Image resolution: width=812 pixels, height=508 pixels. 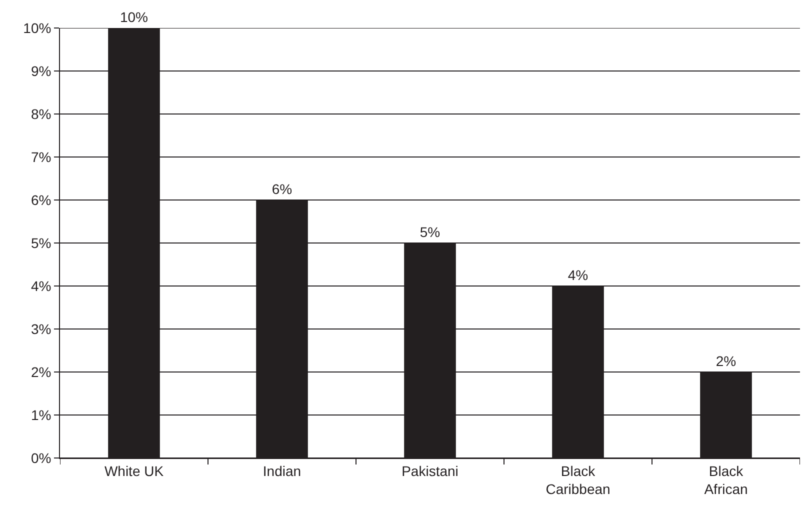 I want to click on y-tick-label: 5%, so click(x=41, y=242).